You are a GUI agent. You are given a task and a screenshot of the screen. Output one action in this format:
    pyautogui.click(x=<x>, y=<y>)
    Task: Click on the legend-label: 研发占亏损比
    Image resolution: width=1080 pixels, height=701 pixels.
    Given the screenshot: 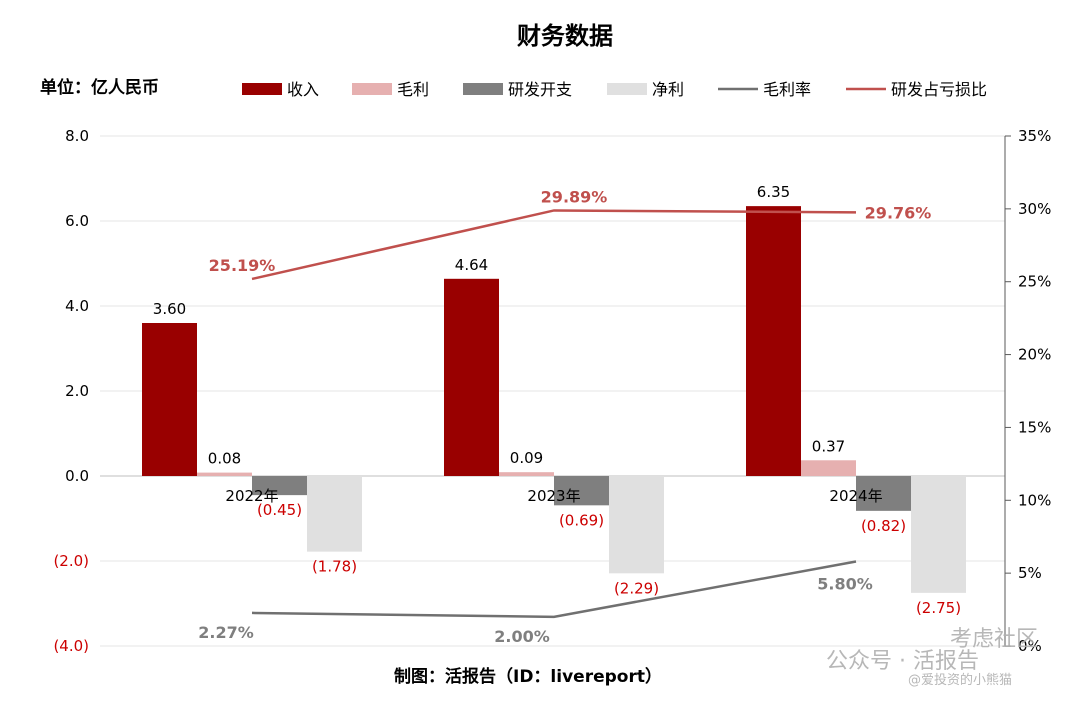 What is the action you would take?
    pyautogui.click(x=939, y=89)
    